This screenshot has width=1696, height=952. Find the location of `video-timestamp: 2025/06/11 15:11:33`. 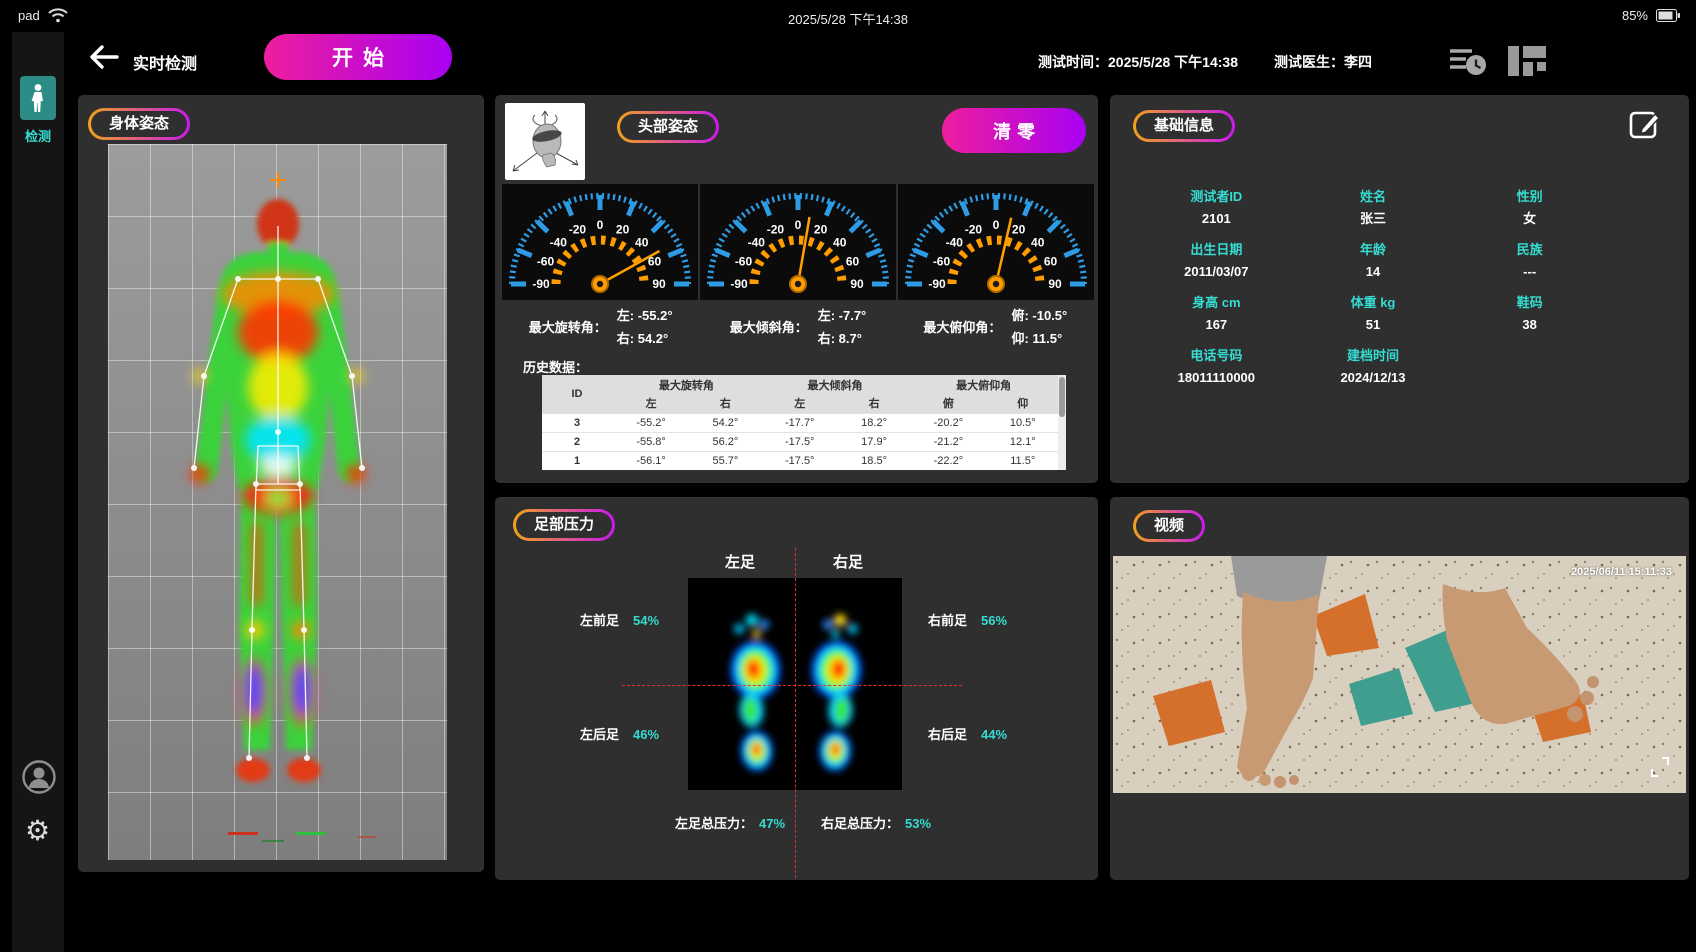

video-timestamp: 2025/06/11 15:11:33 is located at coordinates (1621, 572).